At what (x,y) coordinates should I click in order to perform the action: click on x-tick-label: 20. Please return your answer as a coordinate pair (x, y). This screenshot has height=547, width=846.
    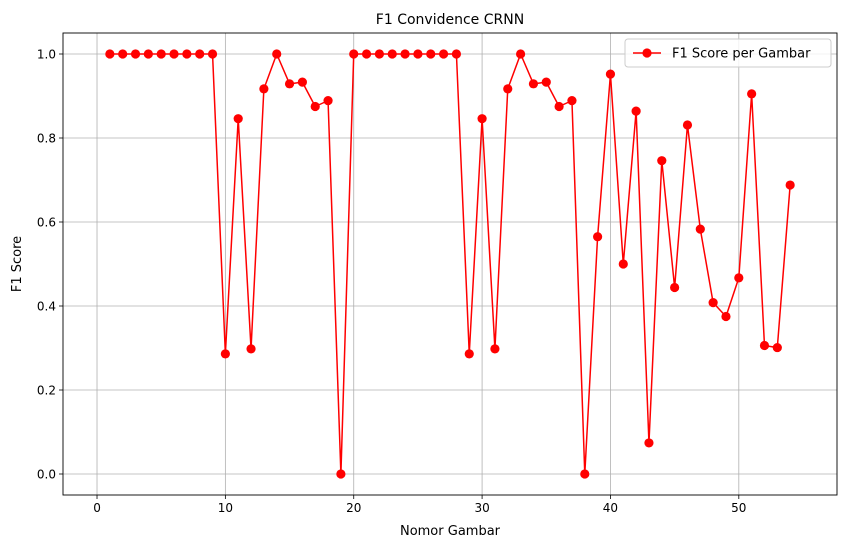
    Looking at the image, I should click on (353, 508).